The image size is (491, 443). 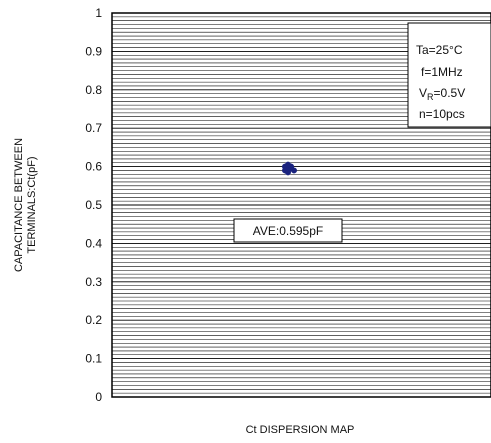 I want to click on y-tick-label: 0.9, so click(x=93, y=51).